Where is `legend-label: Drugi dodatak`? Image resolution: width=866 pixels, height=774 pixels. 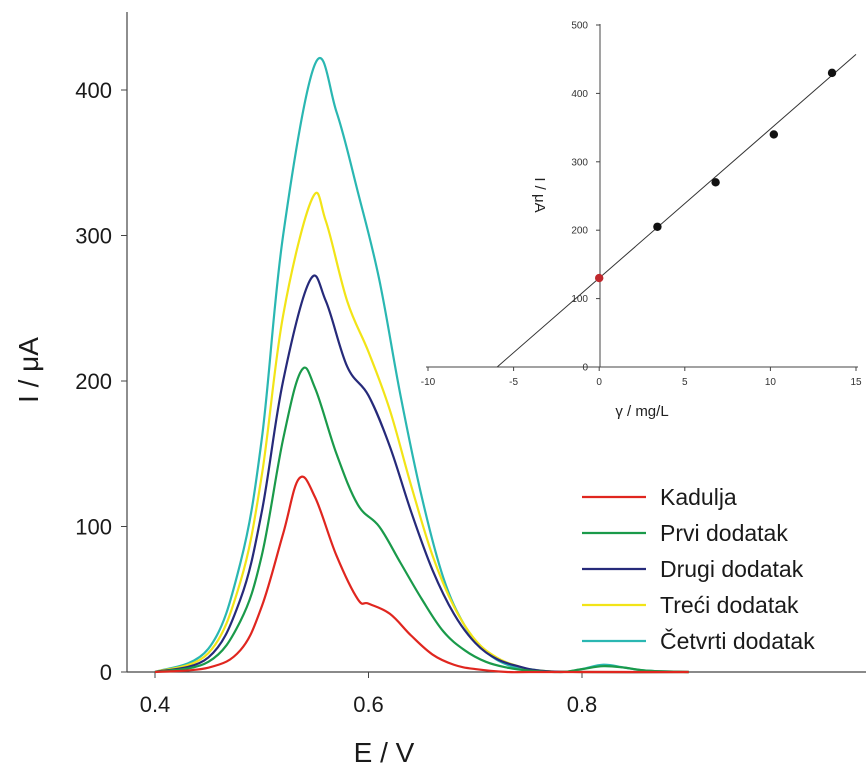 legend-label: Drugi dodatak is located at coordinates (732, 569).